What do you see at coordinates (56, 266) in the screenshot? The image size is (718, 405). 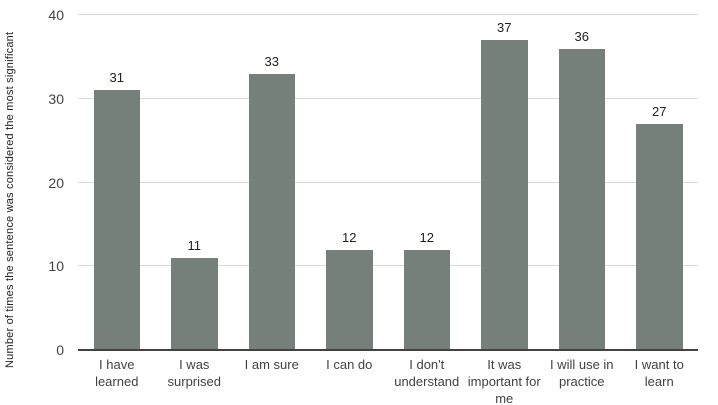 I see `y-tick-label: 10` at bounding box center [56, 266].